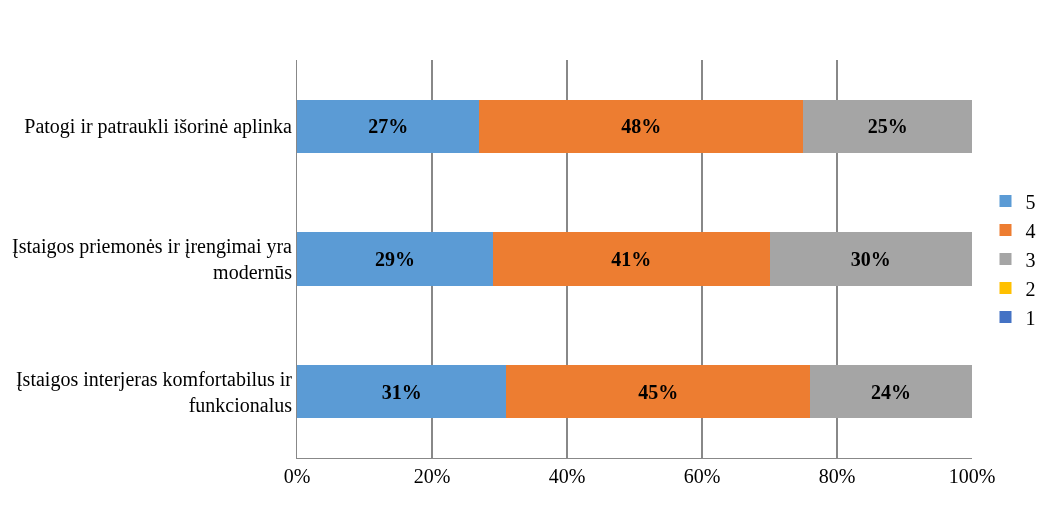 This screenshot has width=1062, height=508. I want to click on data-label: 24%, so click(891, 391).